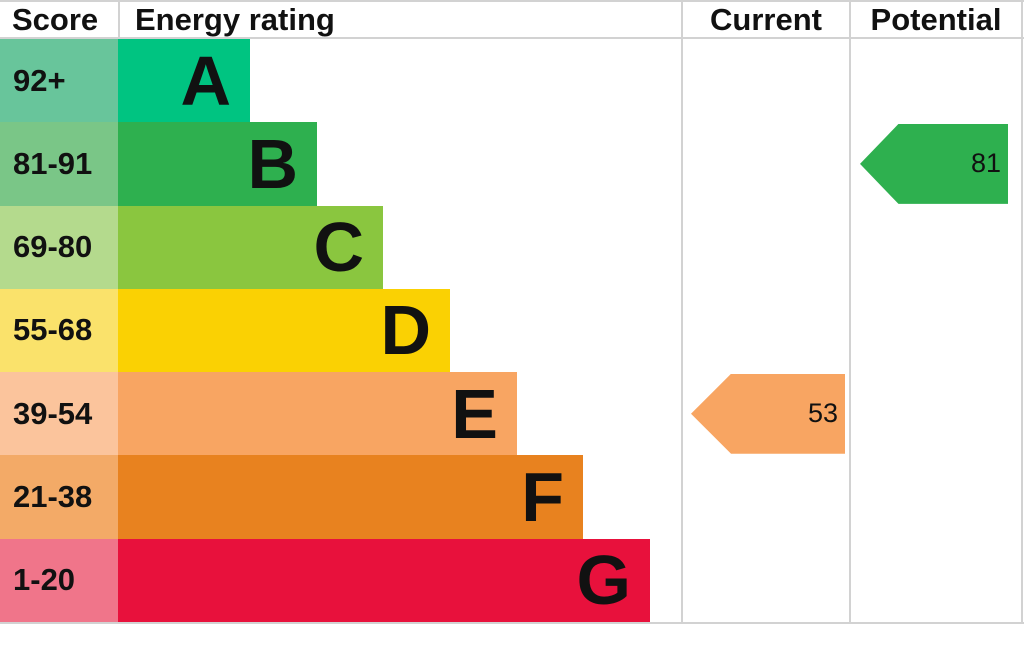 The height and width of the screenshot is (666, 1024). Describe the element at coordinates (205, 80) in the screenshot. I see `rating-letter: A` at that location.